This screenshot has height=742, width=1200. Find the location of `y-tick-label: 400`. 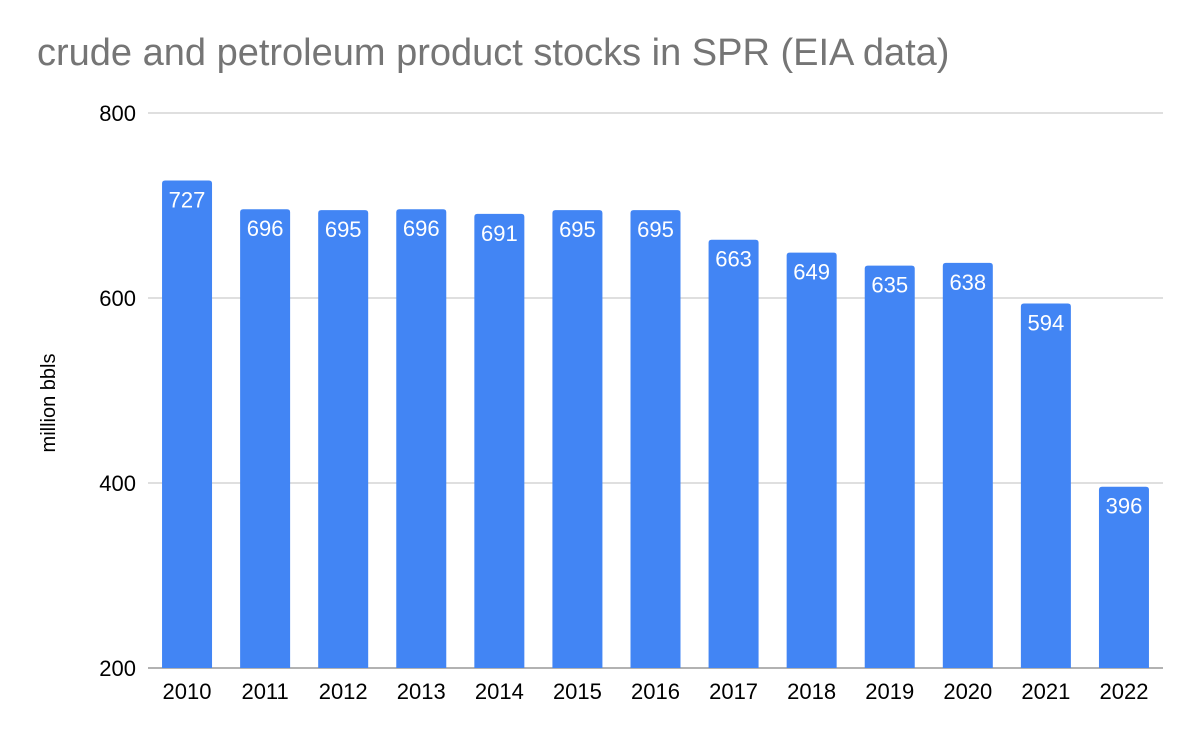

y-tick-label: 400 is located at coordinates (117, 483).